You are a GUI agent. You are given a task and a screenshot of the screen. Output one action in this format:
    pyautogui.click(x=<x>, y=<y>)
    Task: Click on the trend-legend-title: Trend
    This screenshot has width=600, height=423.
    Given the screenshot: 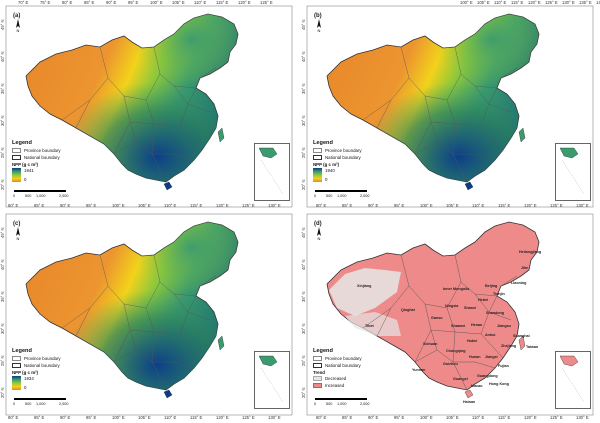 What is the action you would take?
    pyautogui.click(x=319, y=373)
    